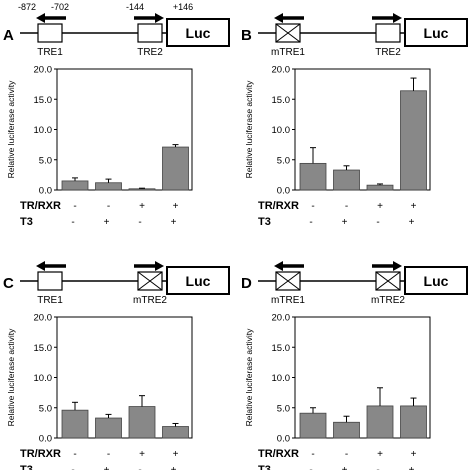 The width and height of the screenshot is (473, 475). I want to click on panel-letter: A, so click(8, 35).